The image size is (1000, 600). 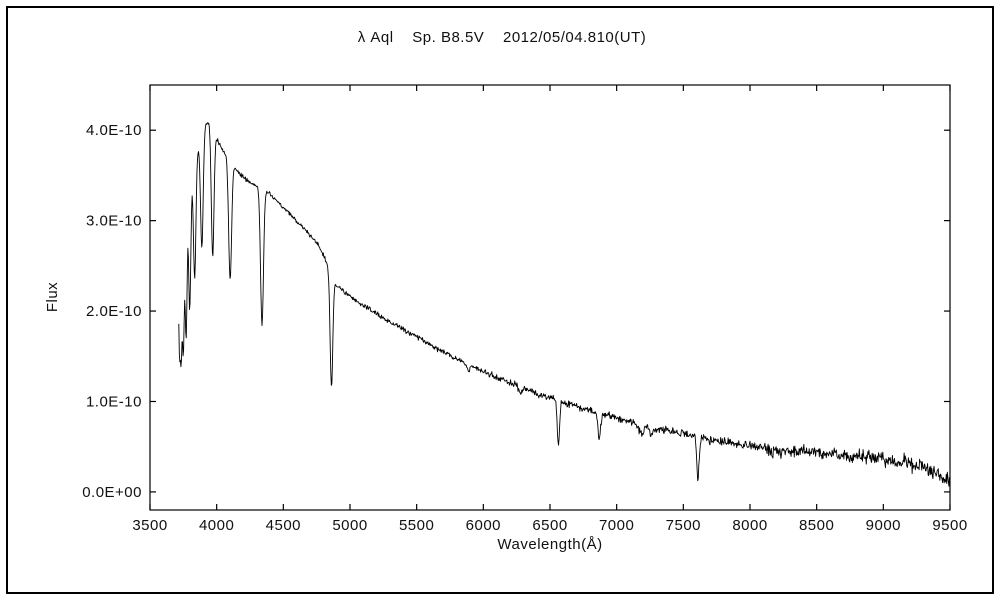 What do you see at coordinates (549, 544) in the screenshot?
I see `x-axis-label: Wavelength(Å)` at bounding box center [549, 544].